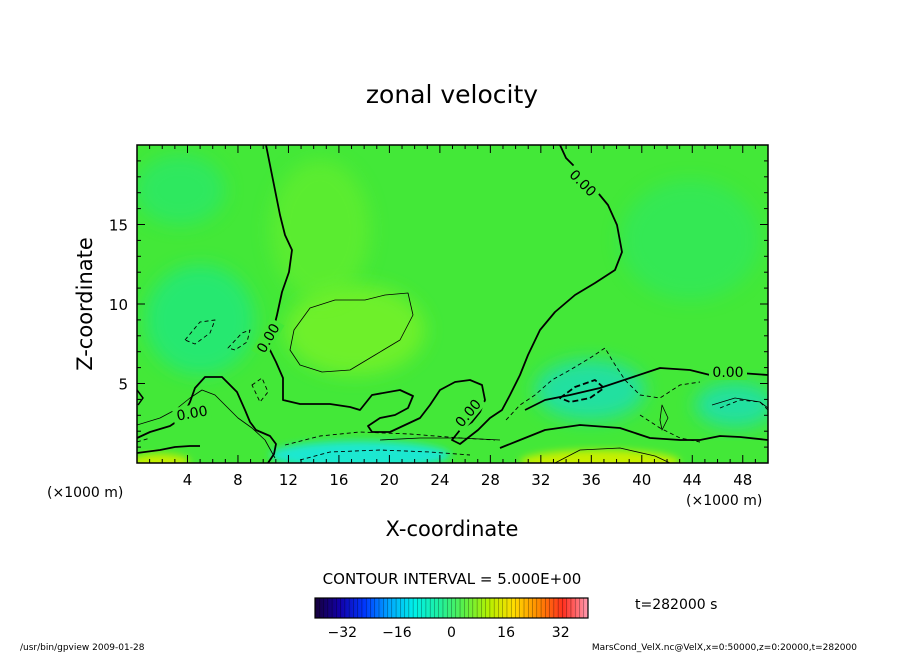 The height and width of the screenshot is (654, 904). What do you see at coordinates (439, 480) in the screenshot?
I see `x-tick-label: 24` at bounding box center [439, 480].